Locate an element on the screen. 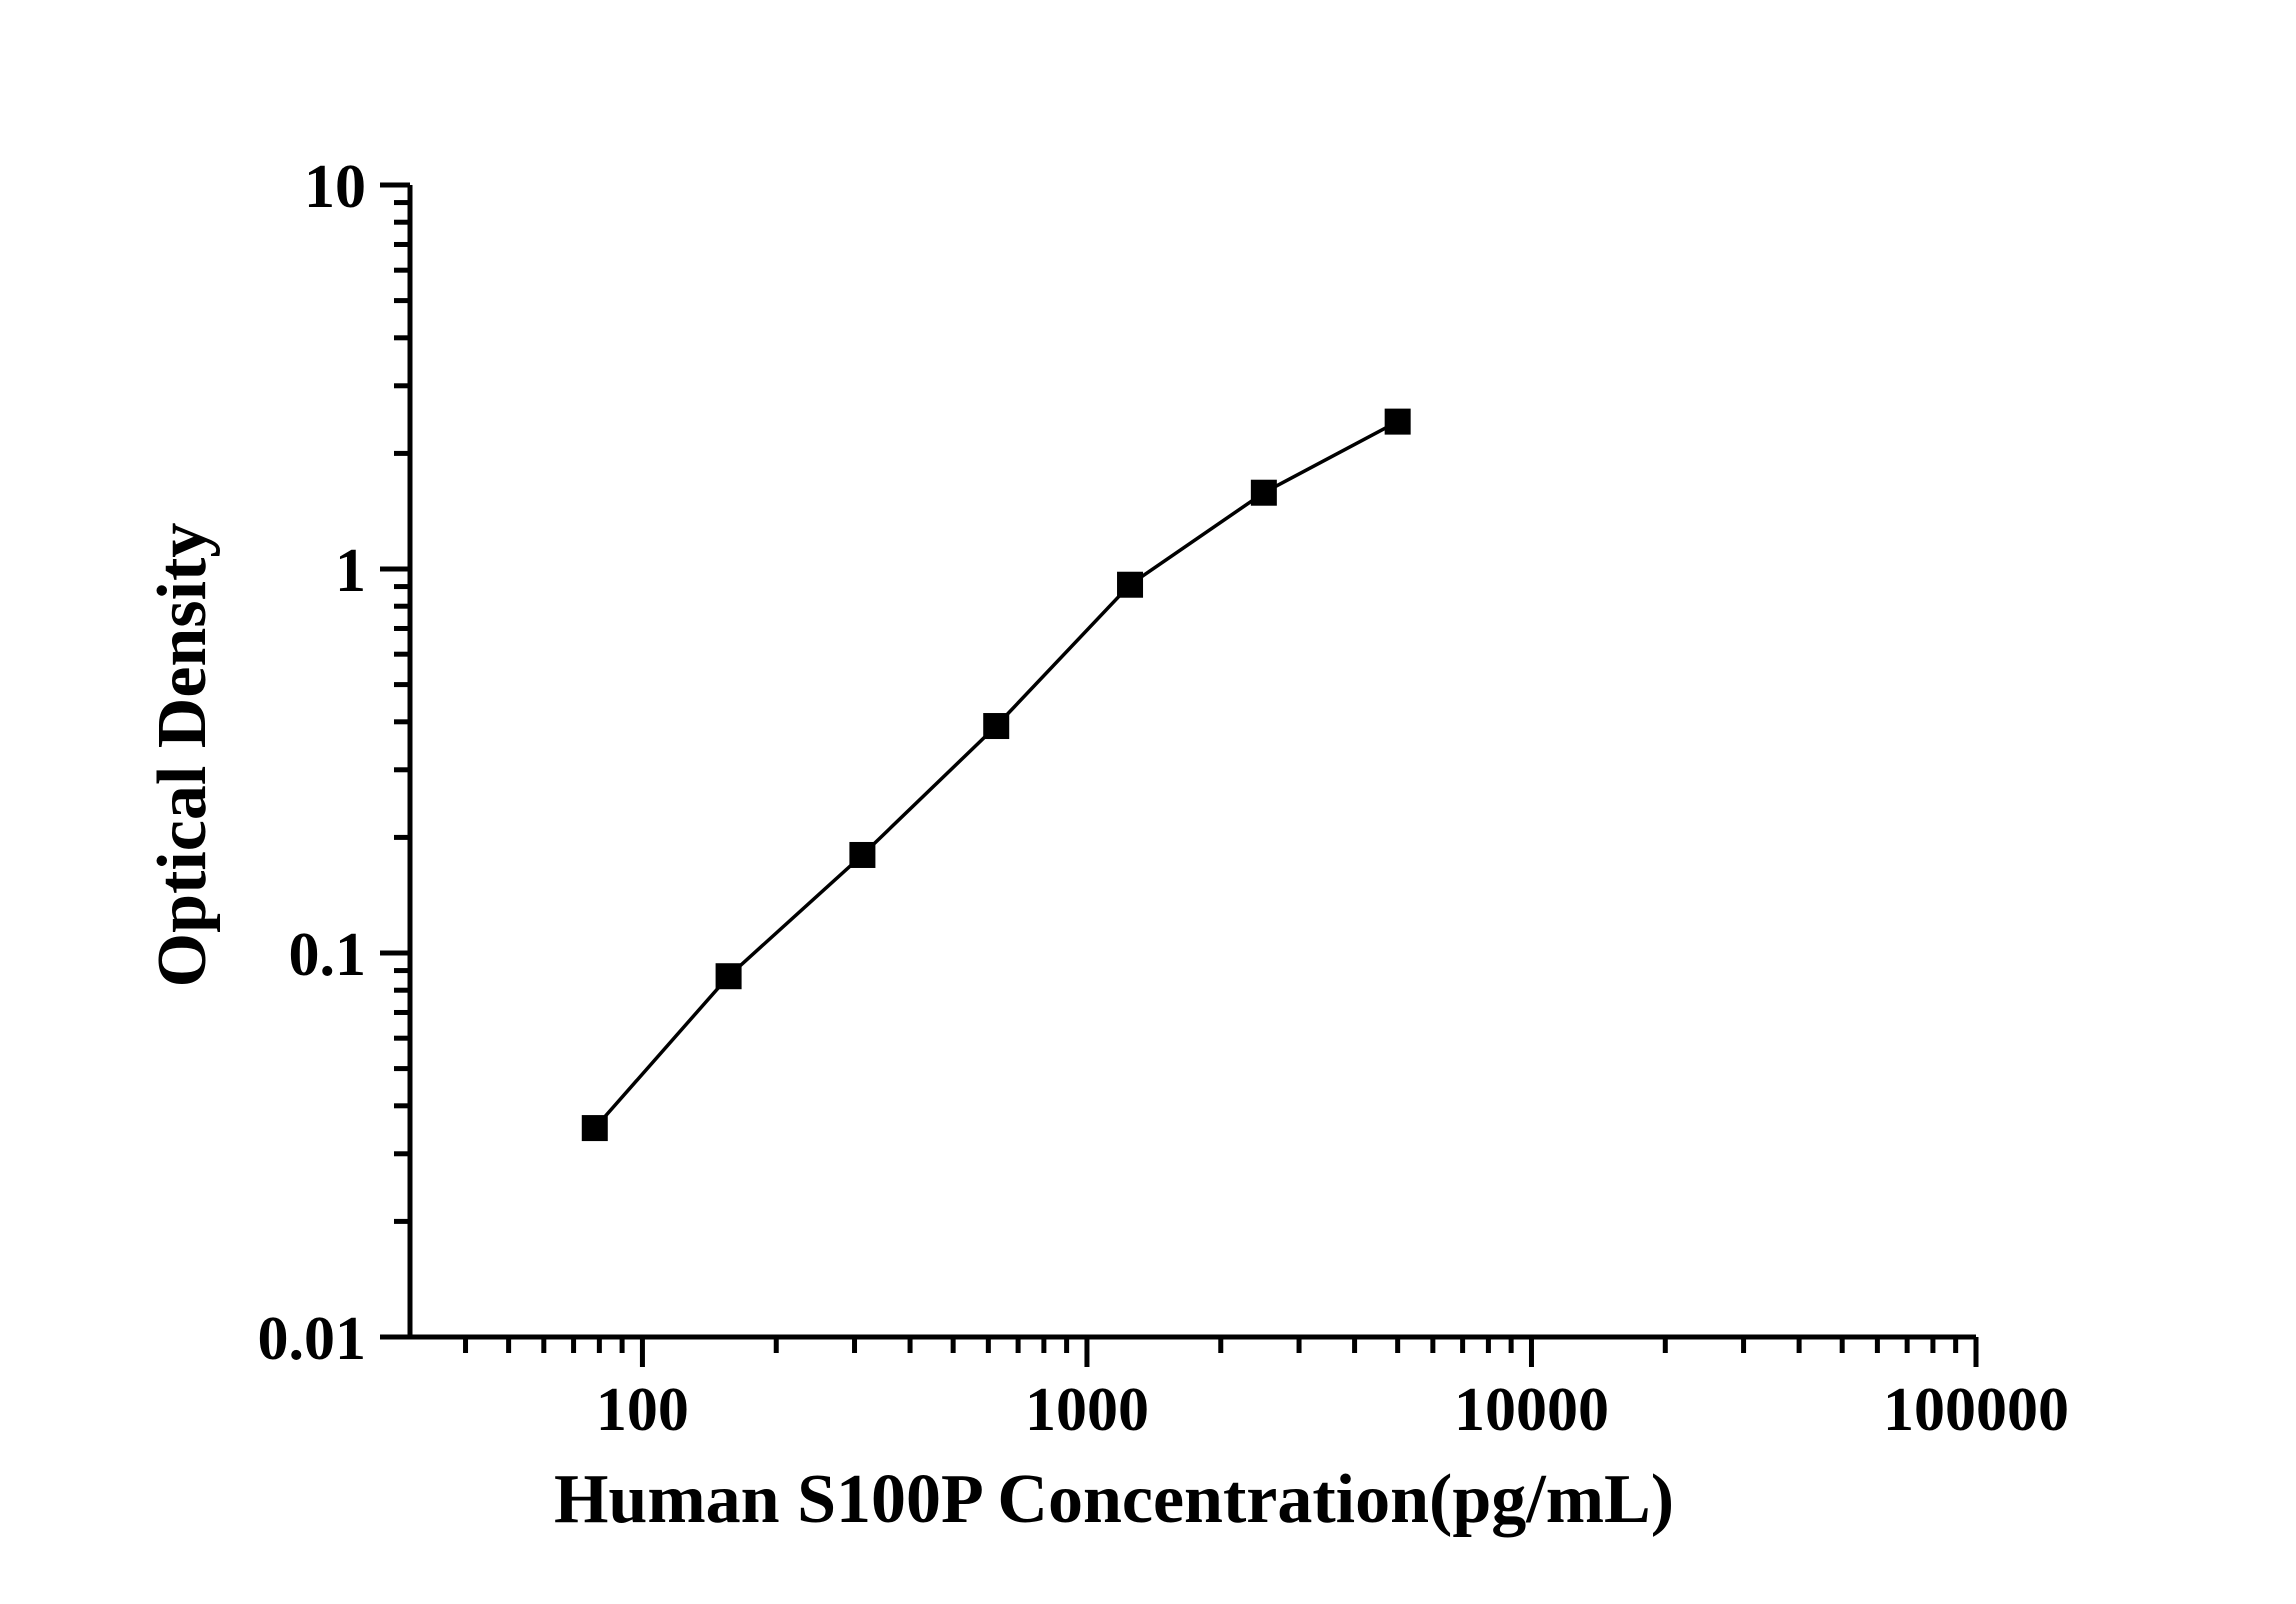  x-tick-label: 100000 is located at coordinates (1976, 1410).